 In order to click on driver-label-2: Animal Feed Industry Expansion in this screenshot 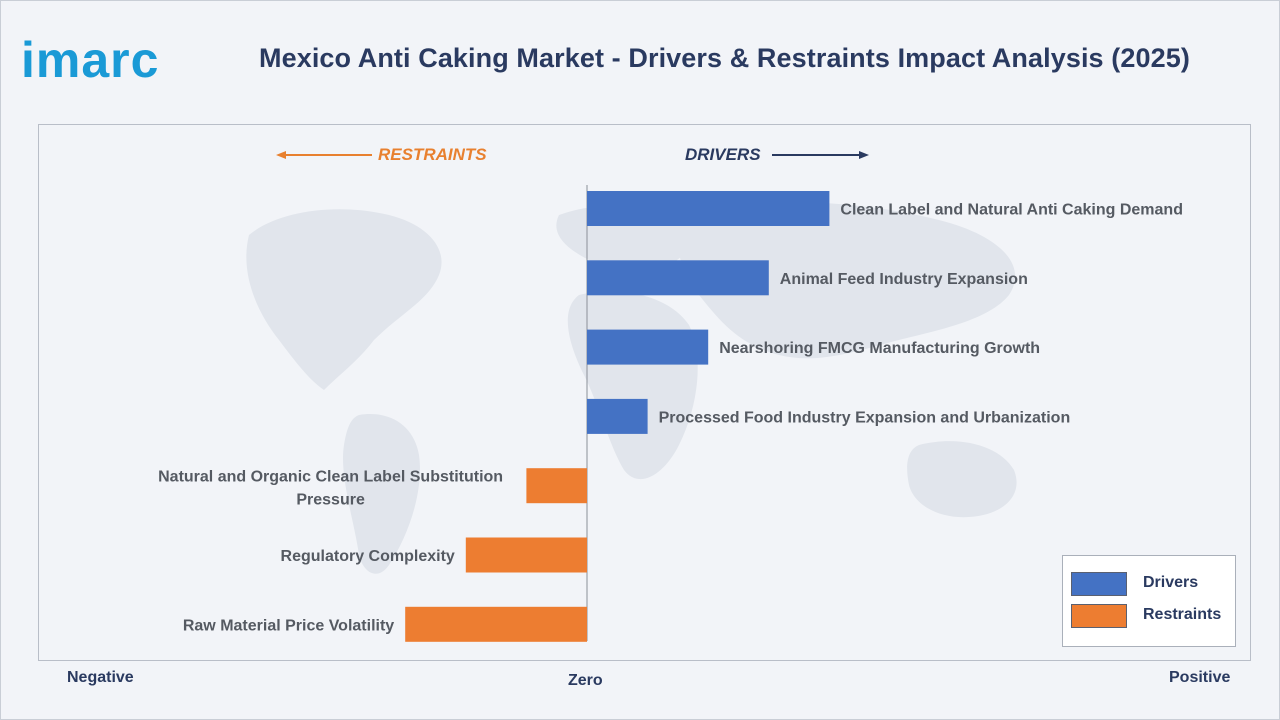, I will do `click(904, 279)`.